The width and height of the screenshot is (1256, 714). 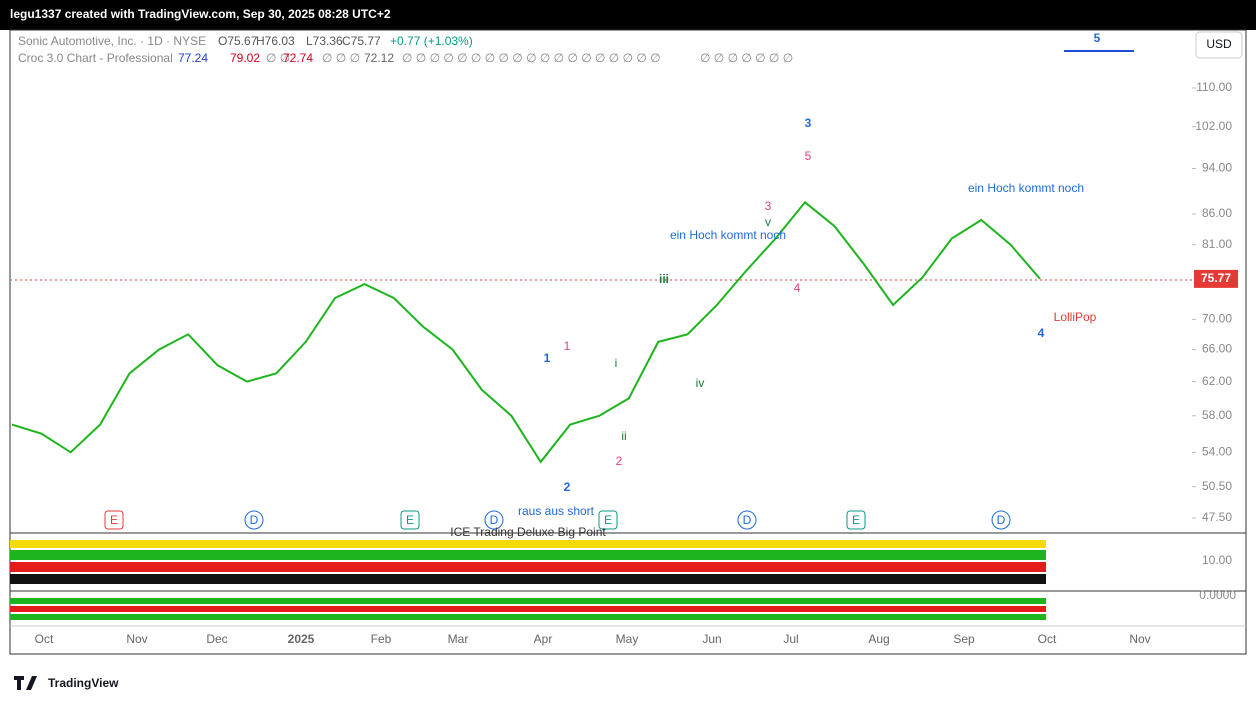 What do you see at coordinates (1214, 87) in the screenshot?
I see `price-label: 110.00` at bounding box center [1214, 87].